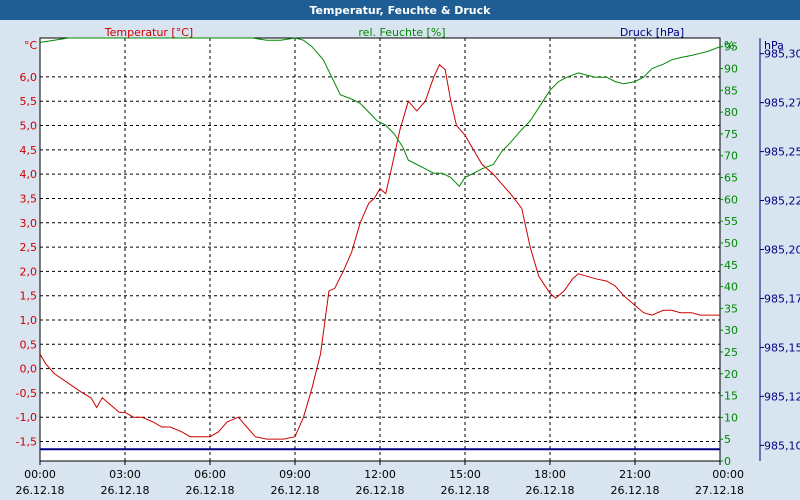 The height and width of the screenshot is (500, 800). What do you see at coordinates (782, 103) in the screenshot?
I see `pressure-tick-label: 985,27` at bounding box center [782, 103].